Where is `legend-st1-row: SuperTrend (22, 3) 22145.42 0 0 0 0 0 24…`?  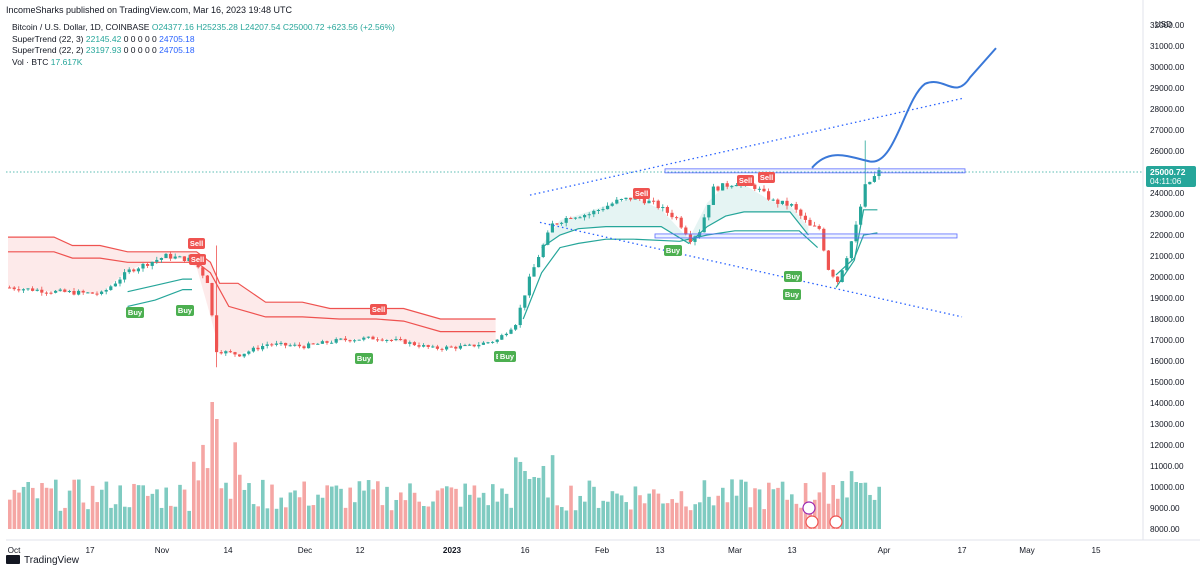
legend-st1-row: SuperTrend (22, 3) 22145.42 0 0 0 0 0 24… is located at coordinates (203, 40).